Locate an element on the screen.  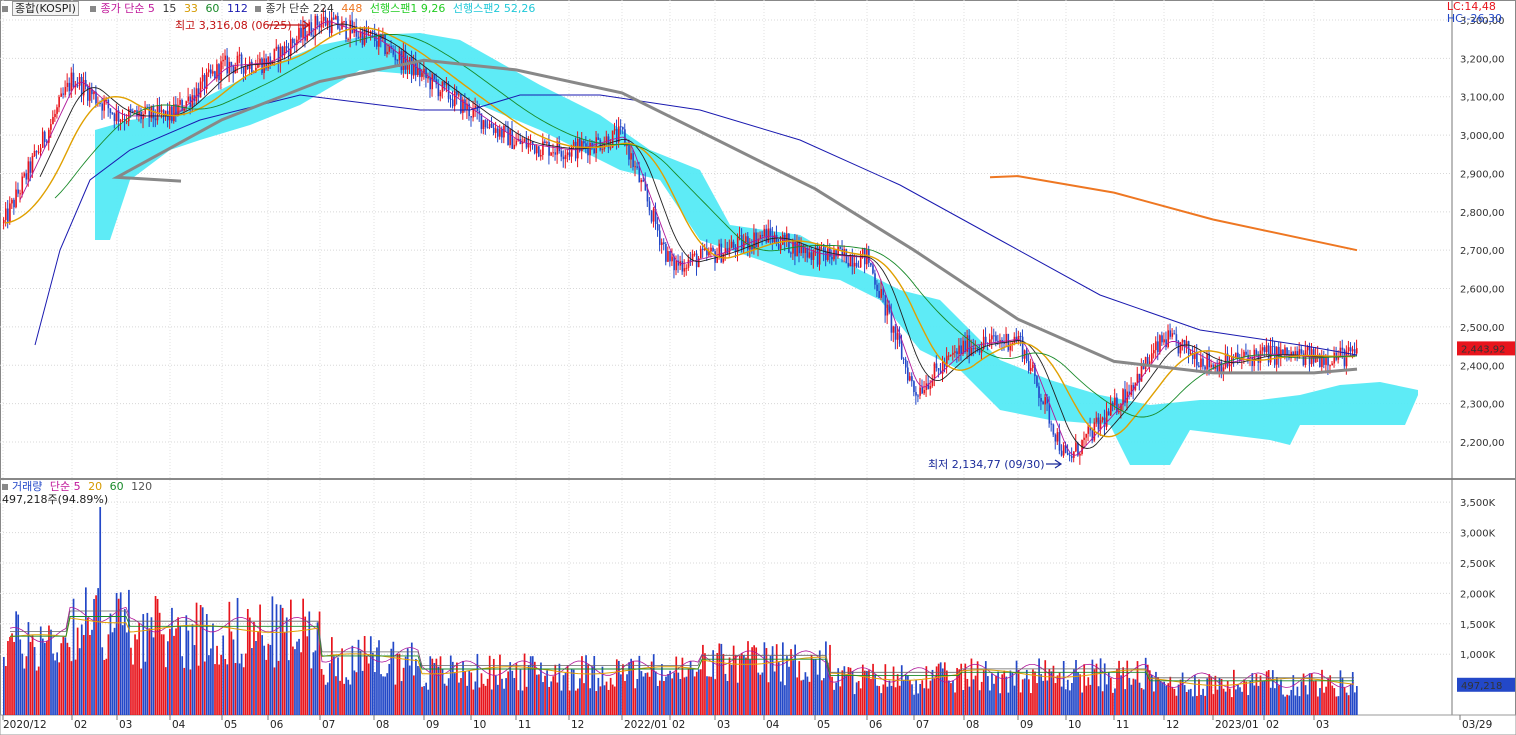
symbol-label: 종합(KOSPI) is located at coordinates (45, 8).